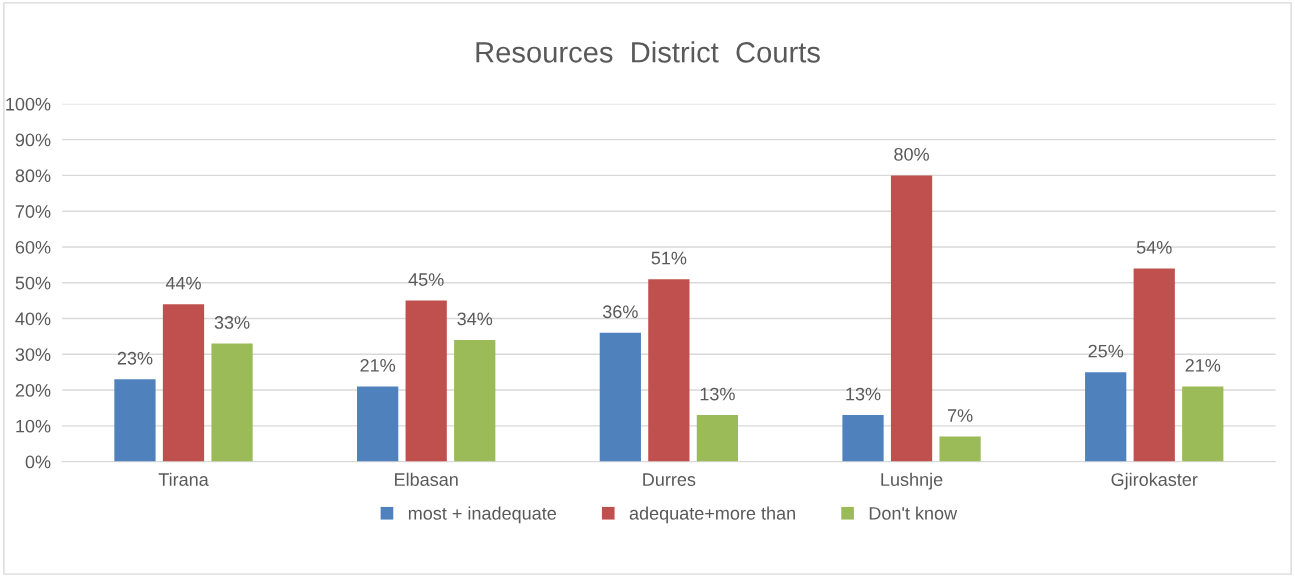 Image resolution: width=1295 pixels, height=577 pixels. Describe the element at coordinates (960, 415) in the screenshot. I see `data-label: 7%` at that location.